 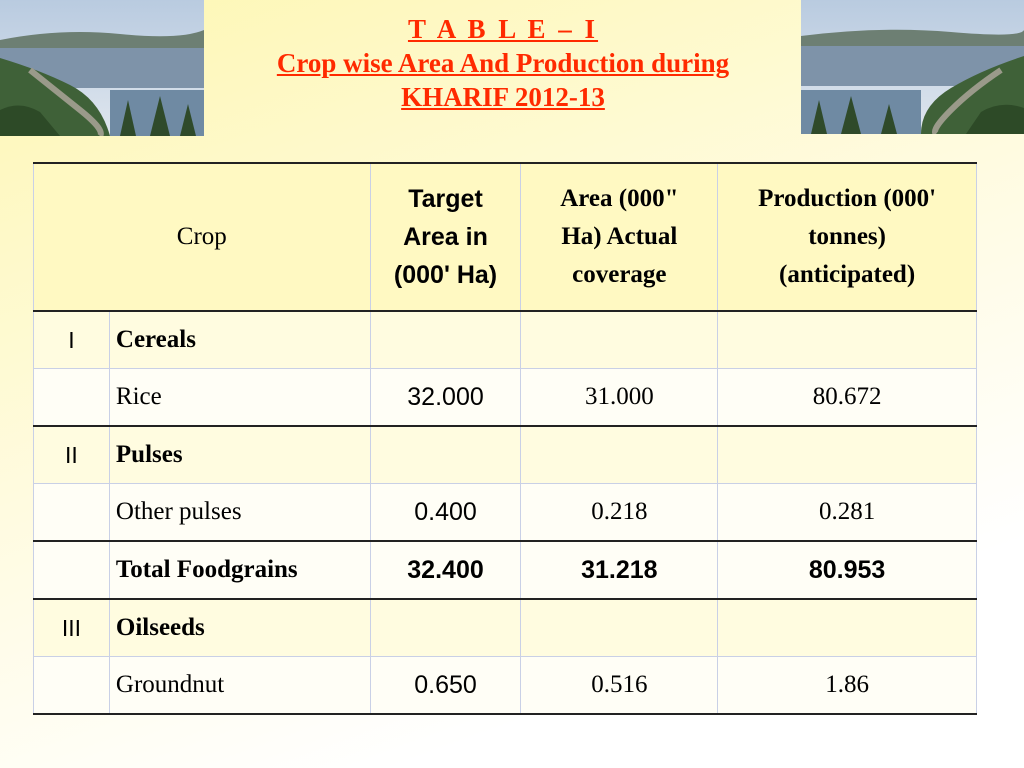 What do you see at coordinates (445, 275) in the screenshot?
I see `header-target-line3: (000' Ha)` at bounding box center [445, 275].